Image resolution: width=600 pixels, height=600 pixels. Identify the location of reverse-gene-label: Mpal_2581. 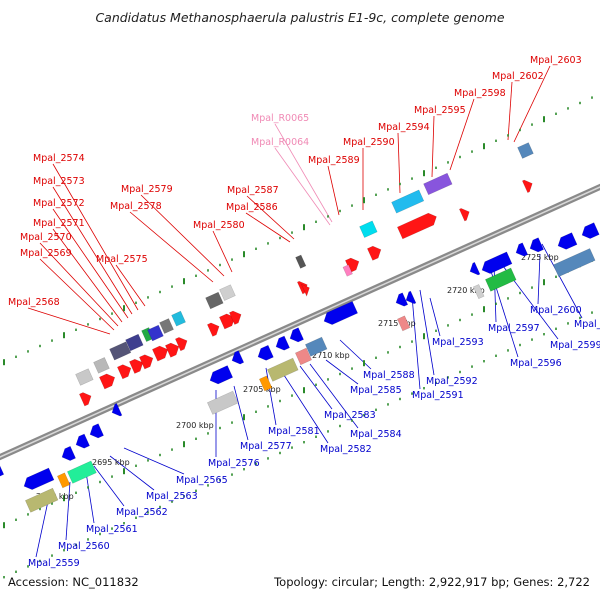
(294, 431).